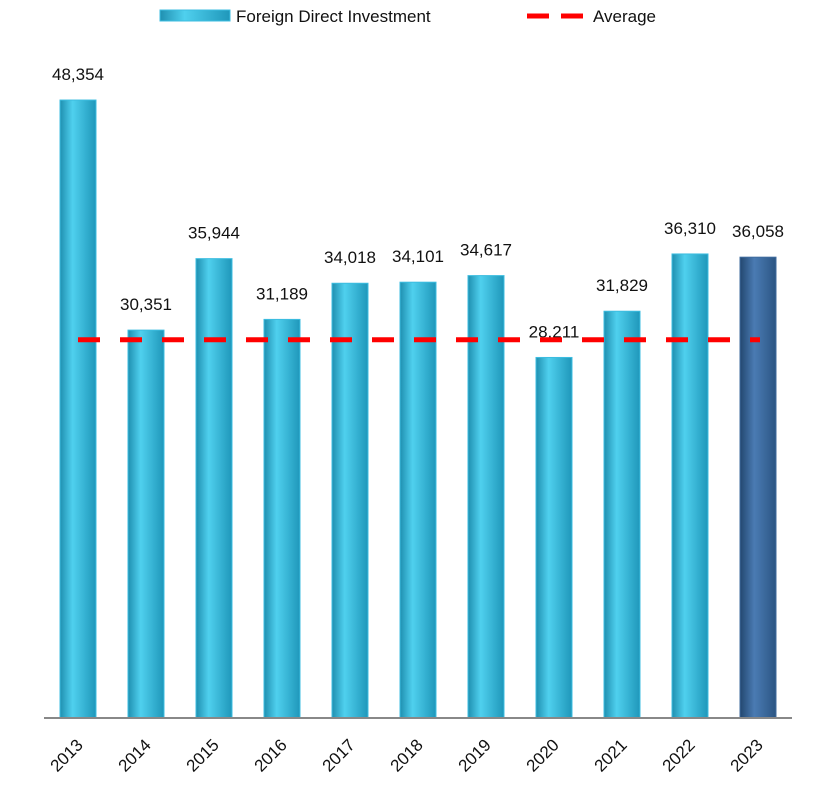 This screenshot has height=787, width=815. Describe the element at coordinates (554, 331) in the screenshot. I see `data-label: 28,211` at that location.